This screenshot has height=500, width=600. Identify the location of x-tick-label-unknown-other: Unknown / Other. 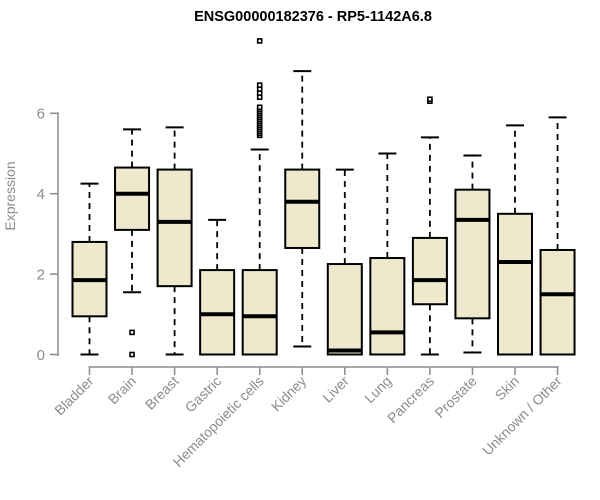
(522, 416).